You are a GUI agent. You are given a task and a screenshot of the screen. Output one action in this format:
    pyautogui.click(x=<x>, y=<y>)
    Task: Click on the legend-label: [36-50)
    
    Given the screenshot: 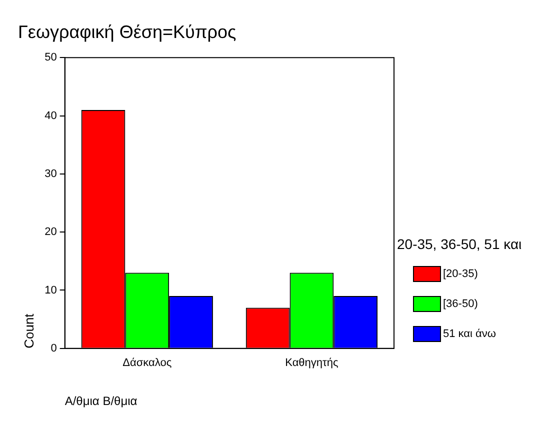 What is the action you would take?
    pyautogui.click(x=460, y=304)
    